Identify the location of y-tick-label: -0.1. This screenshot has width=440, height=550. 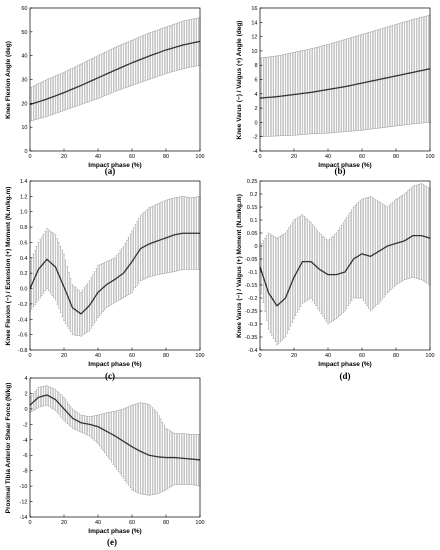
(252, 273).